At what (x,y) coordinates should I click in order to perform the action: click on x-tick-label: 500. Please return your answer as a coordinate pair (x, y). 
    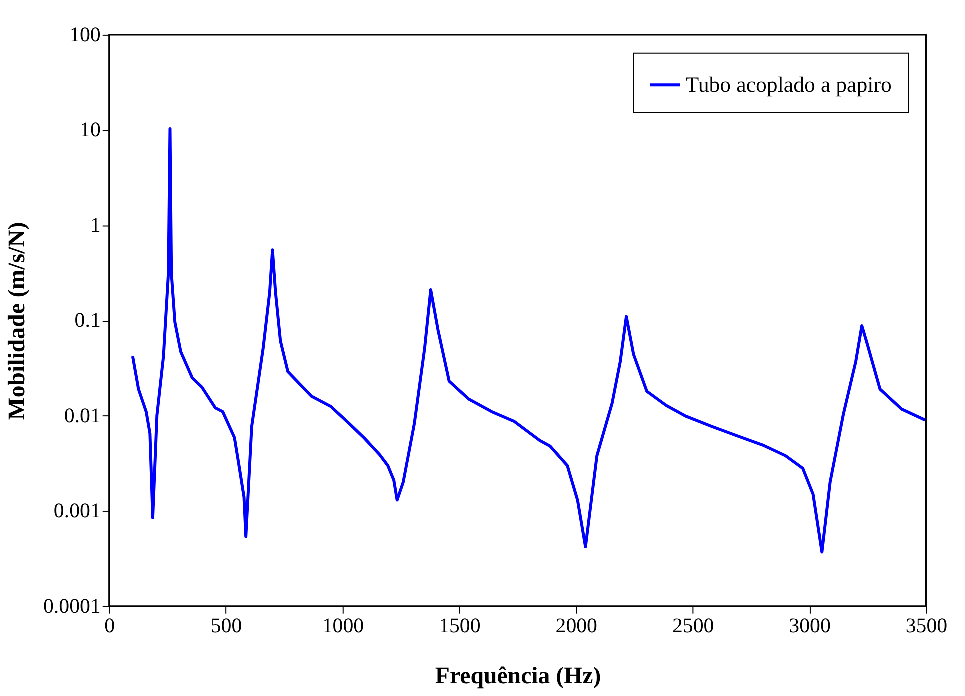
    Looking at the image, I should click on (226, 626).